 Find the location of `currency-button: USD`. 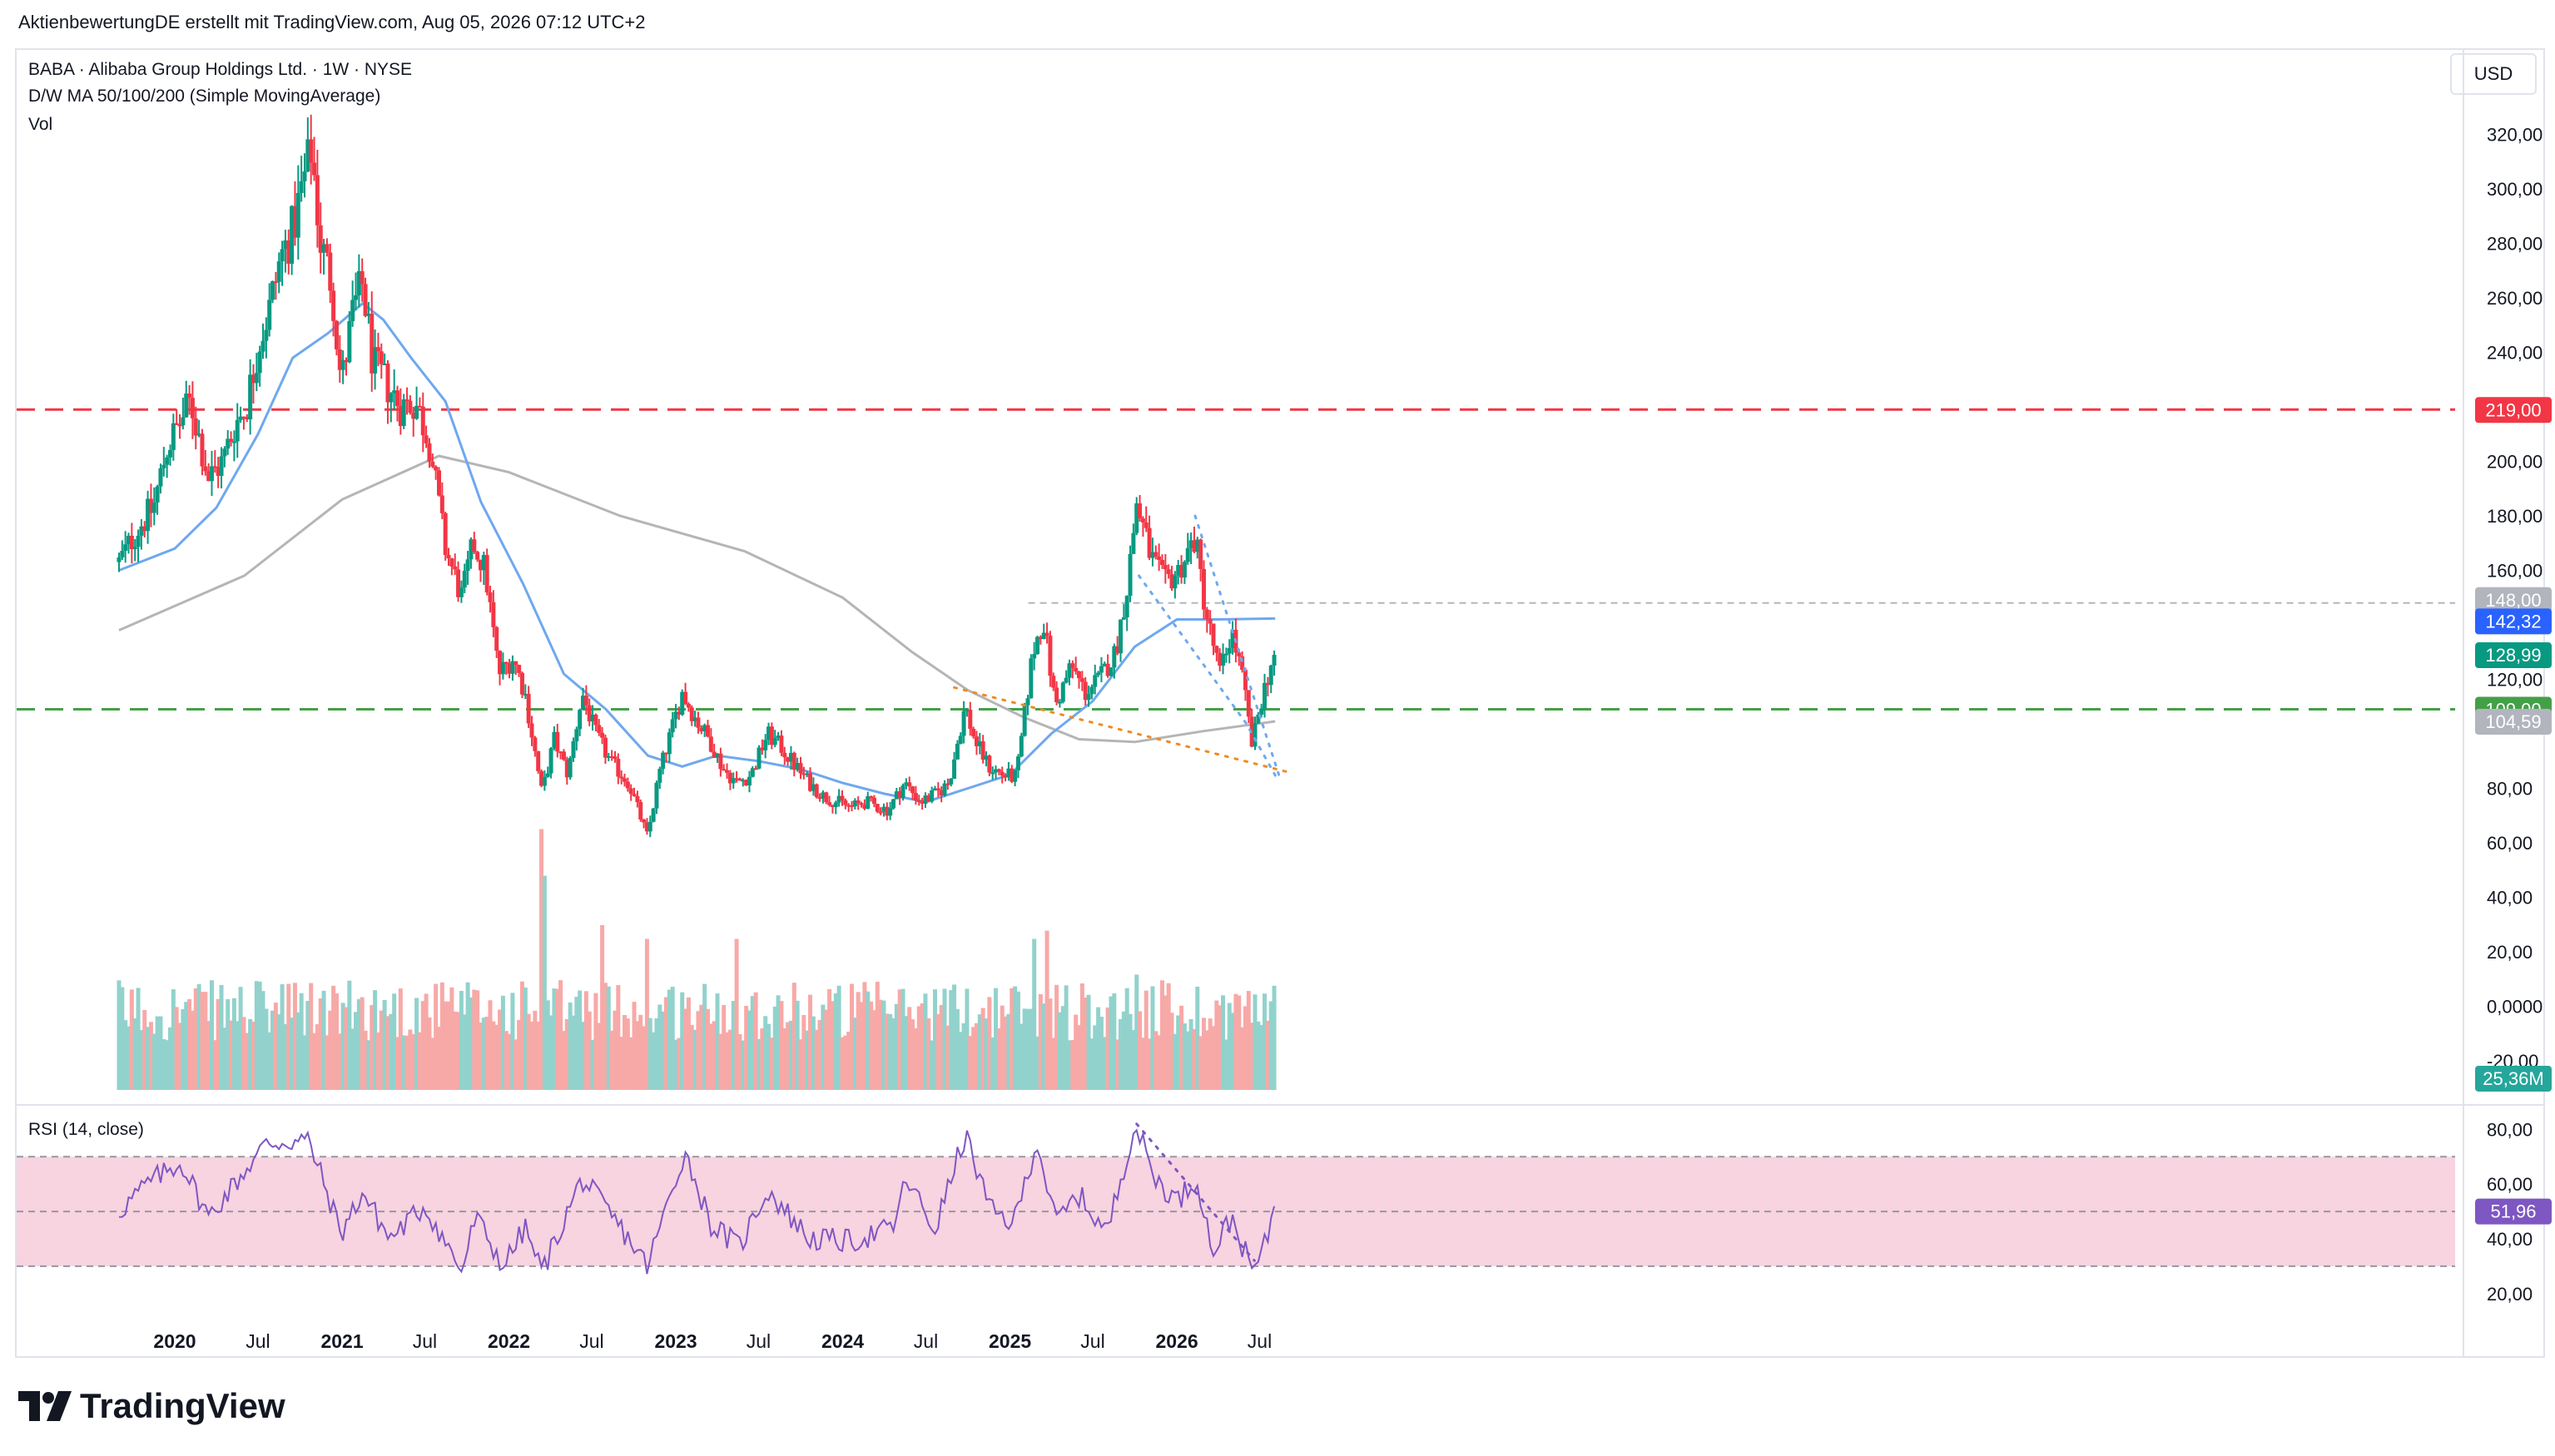

currency-button: USD is located at coordinates (2494, 74).